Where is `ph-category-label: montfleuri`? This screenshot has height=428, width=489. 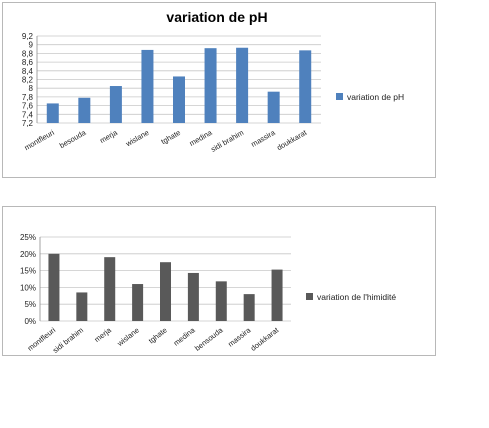 ph-category-label: montfleuri is located at coordinates (39, 140).